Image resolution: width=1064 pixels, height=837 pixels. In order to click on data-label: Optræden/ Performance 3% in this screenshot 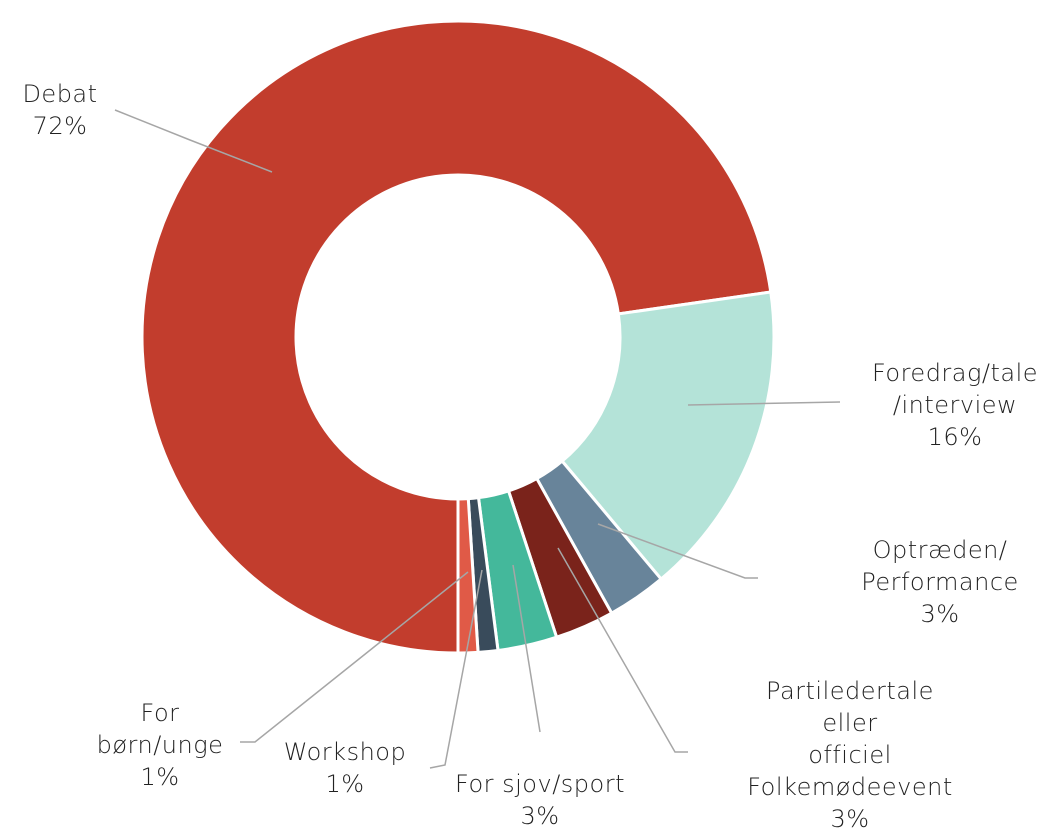, I will do `click(940, 582)`.